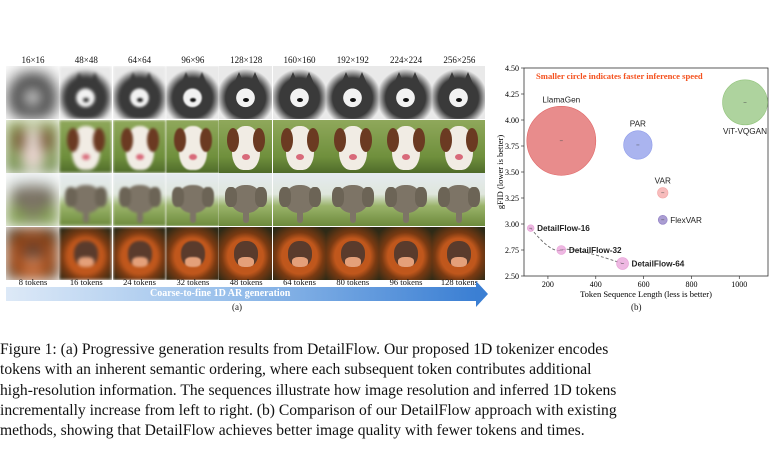  What do you see at coordinates (459, 60) in the screenshot?
I see `resolution-label: 256×256` at bounding box center [459, 60].